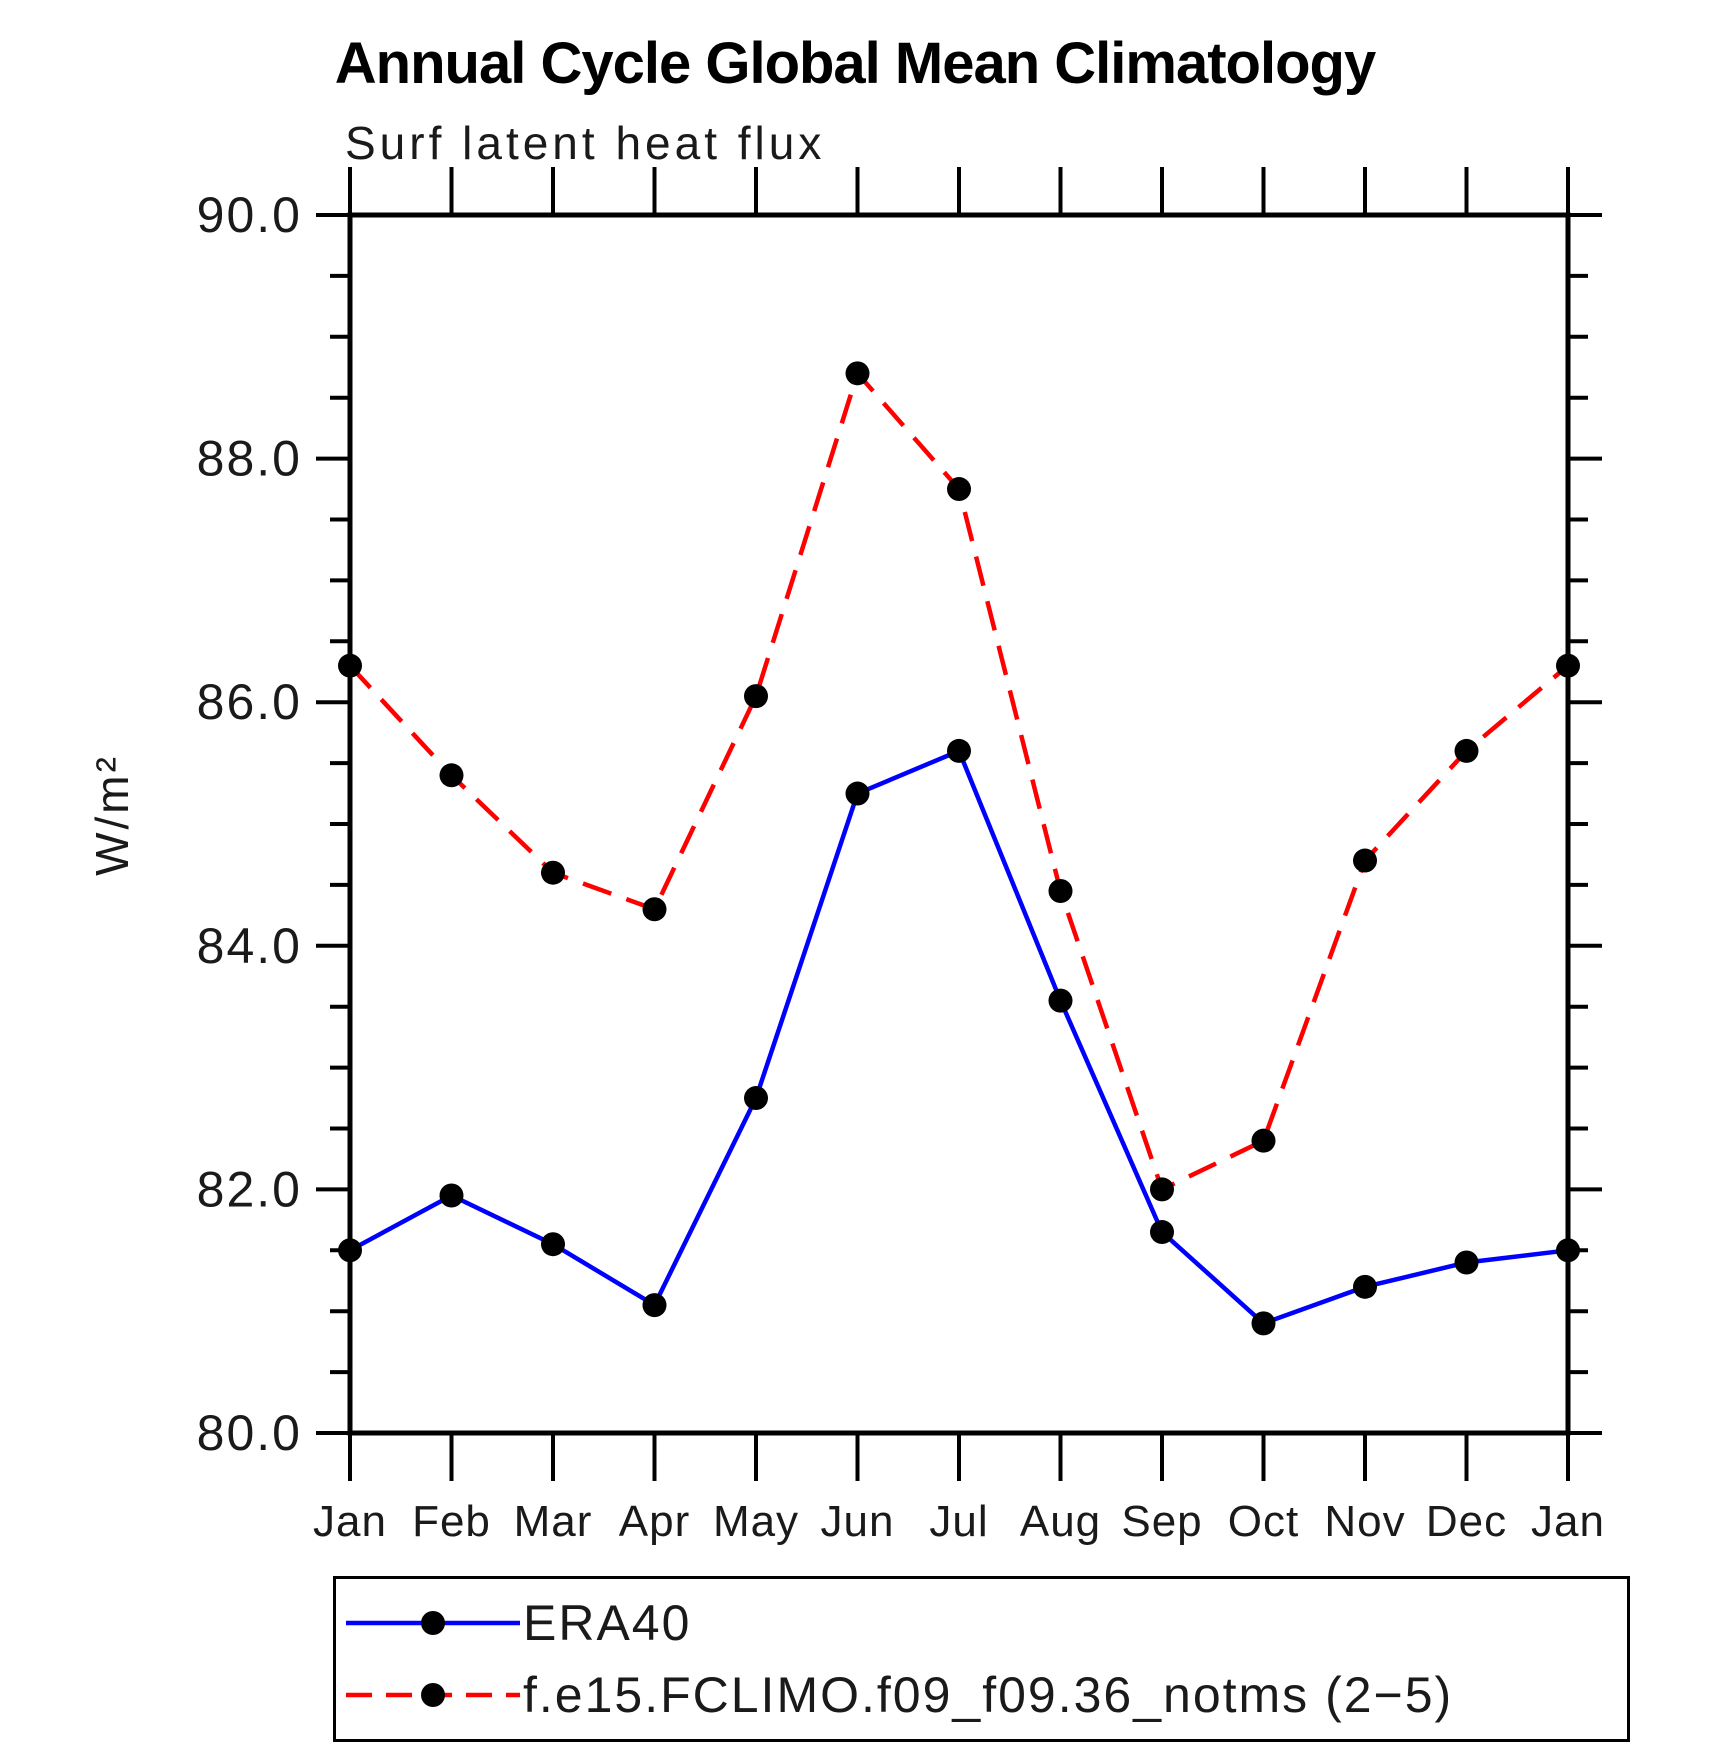 This screenshot has height=1746, width=1710. Describe the element at coordinates (249, 1189) in the screenshot. I see `y-tick-label: 82.0` at that location.